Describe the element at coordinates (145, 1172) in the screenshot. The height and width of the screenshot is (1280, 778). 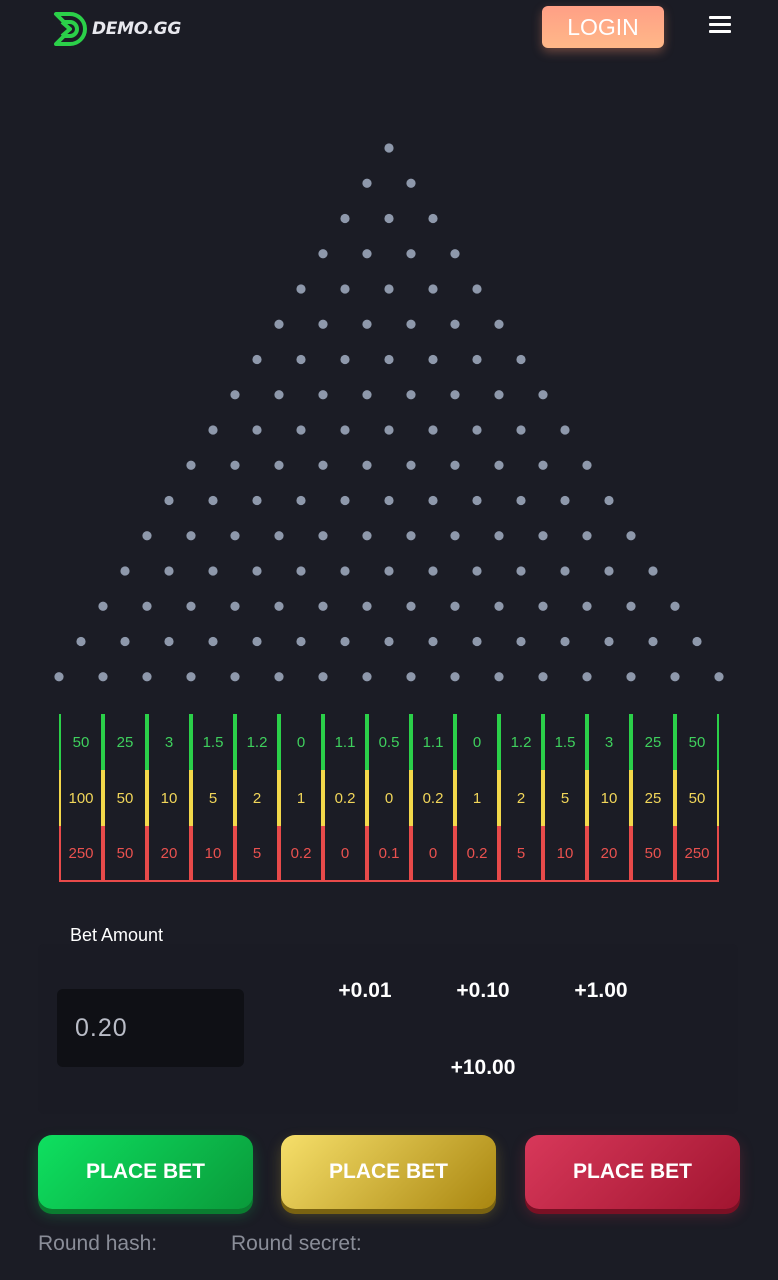
I see `place-bet-green-button: PLACE BET` at that location.